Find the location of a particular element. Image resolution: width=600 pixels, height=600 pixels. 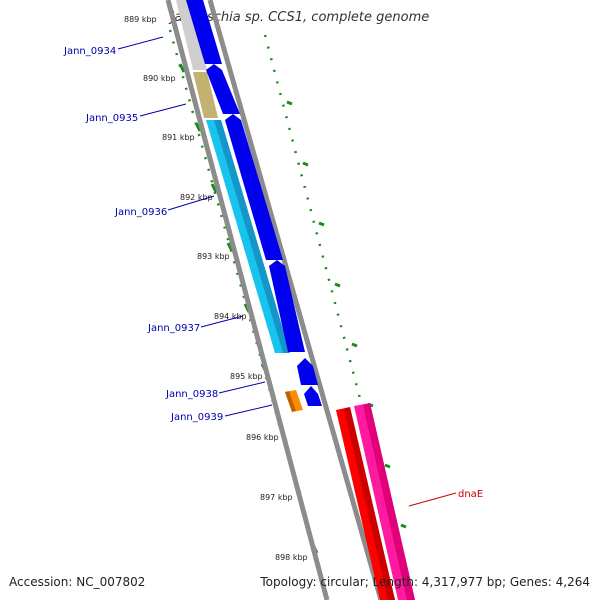

tick-label: 893 kbp is located at coordinates (213, 256).